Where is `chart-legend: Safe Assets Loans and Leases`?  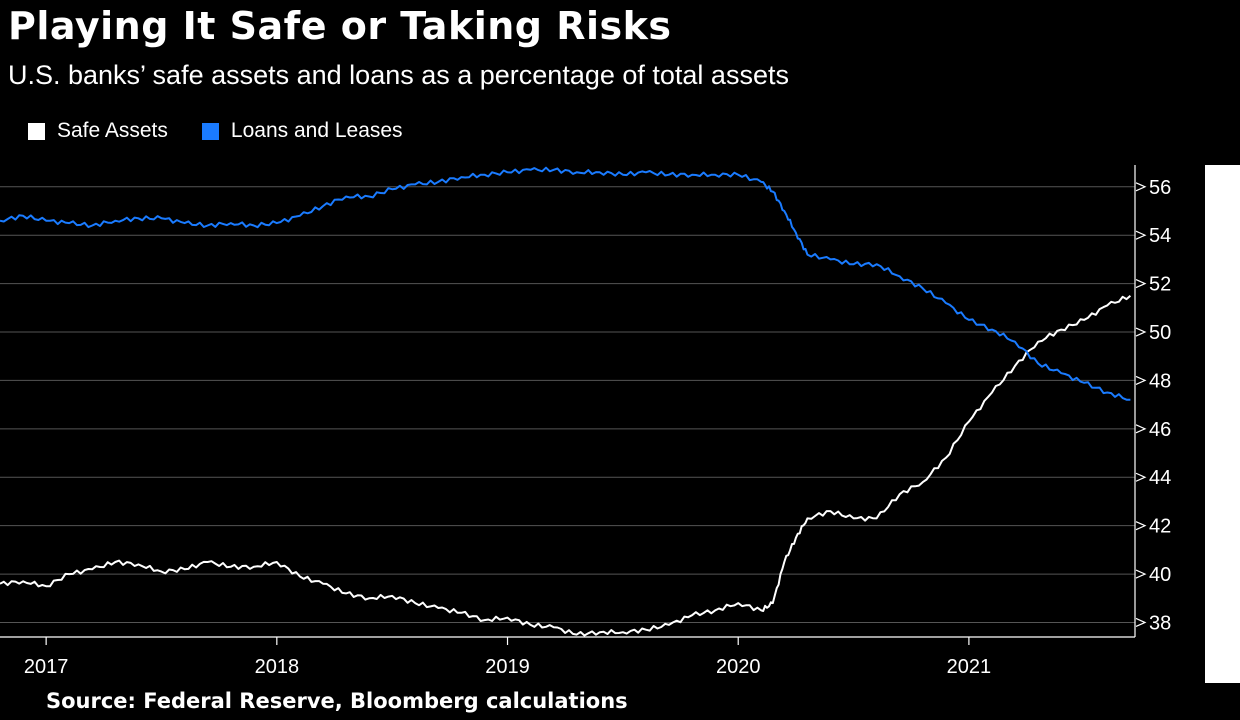
chart-legend: Safe Assets Loans and Leases is located at coordinates (232, 131).